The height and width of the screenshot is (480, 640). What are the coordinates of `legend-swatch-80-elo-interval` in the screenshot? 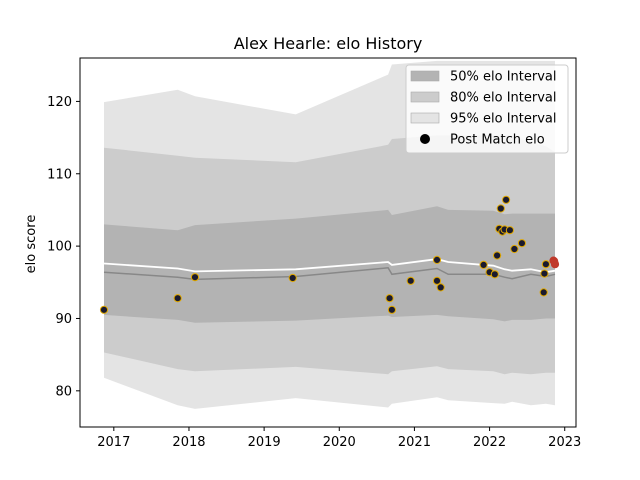 It's located at (425, 97).